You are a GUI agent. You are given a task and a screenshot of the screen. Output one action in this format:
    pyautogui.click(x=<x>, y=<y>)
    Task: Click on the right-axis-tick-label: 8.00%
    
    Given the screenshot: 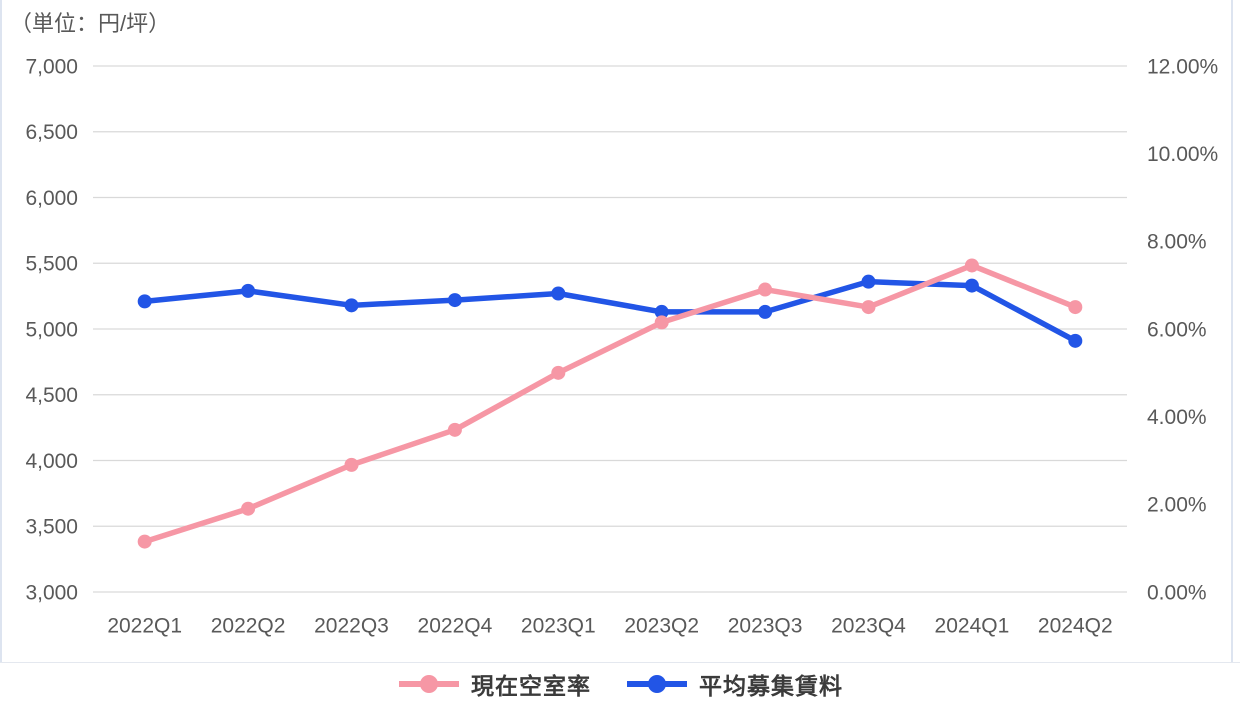 What is the action you would take?
    pyautogui.click(x=1177, y=242)
    